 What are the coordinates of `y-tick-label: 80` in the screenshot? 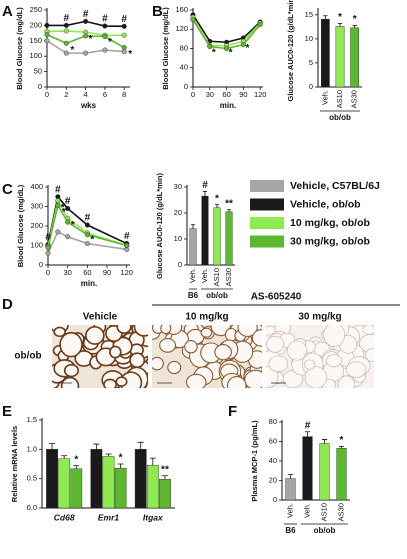 It's located at (184, 47).